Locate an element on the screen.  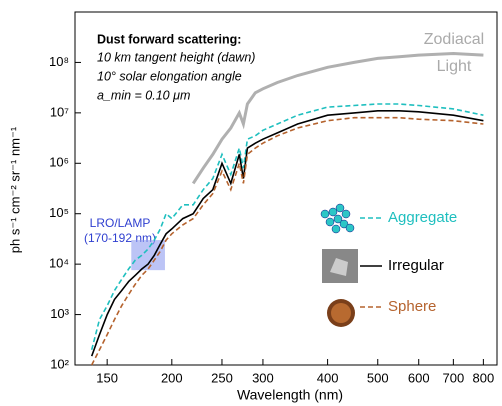
zodiacal-label: Light is located at coordinates (454, 66).